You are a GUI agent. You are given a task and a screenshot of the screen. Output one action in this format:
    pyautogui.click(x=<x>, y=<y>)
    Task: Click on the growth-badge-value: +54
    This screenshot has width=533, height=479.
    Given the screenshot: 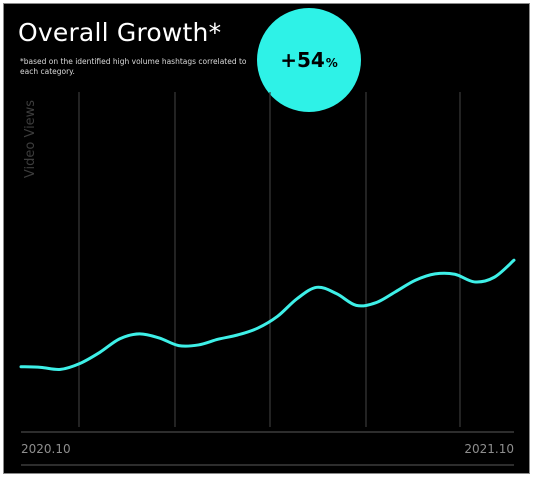 What is the action you would take?
    pyautogui.click(x=302, y=60)
    